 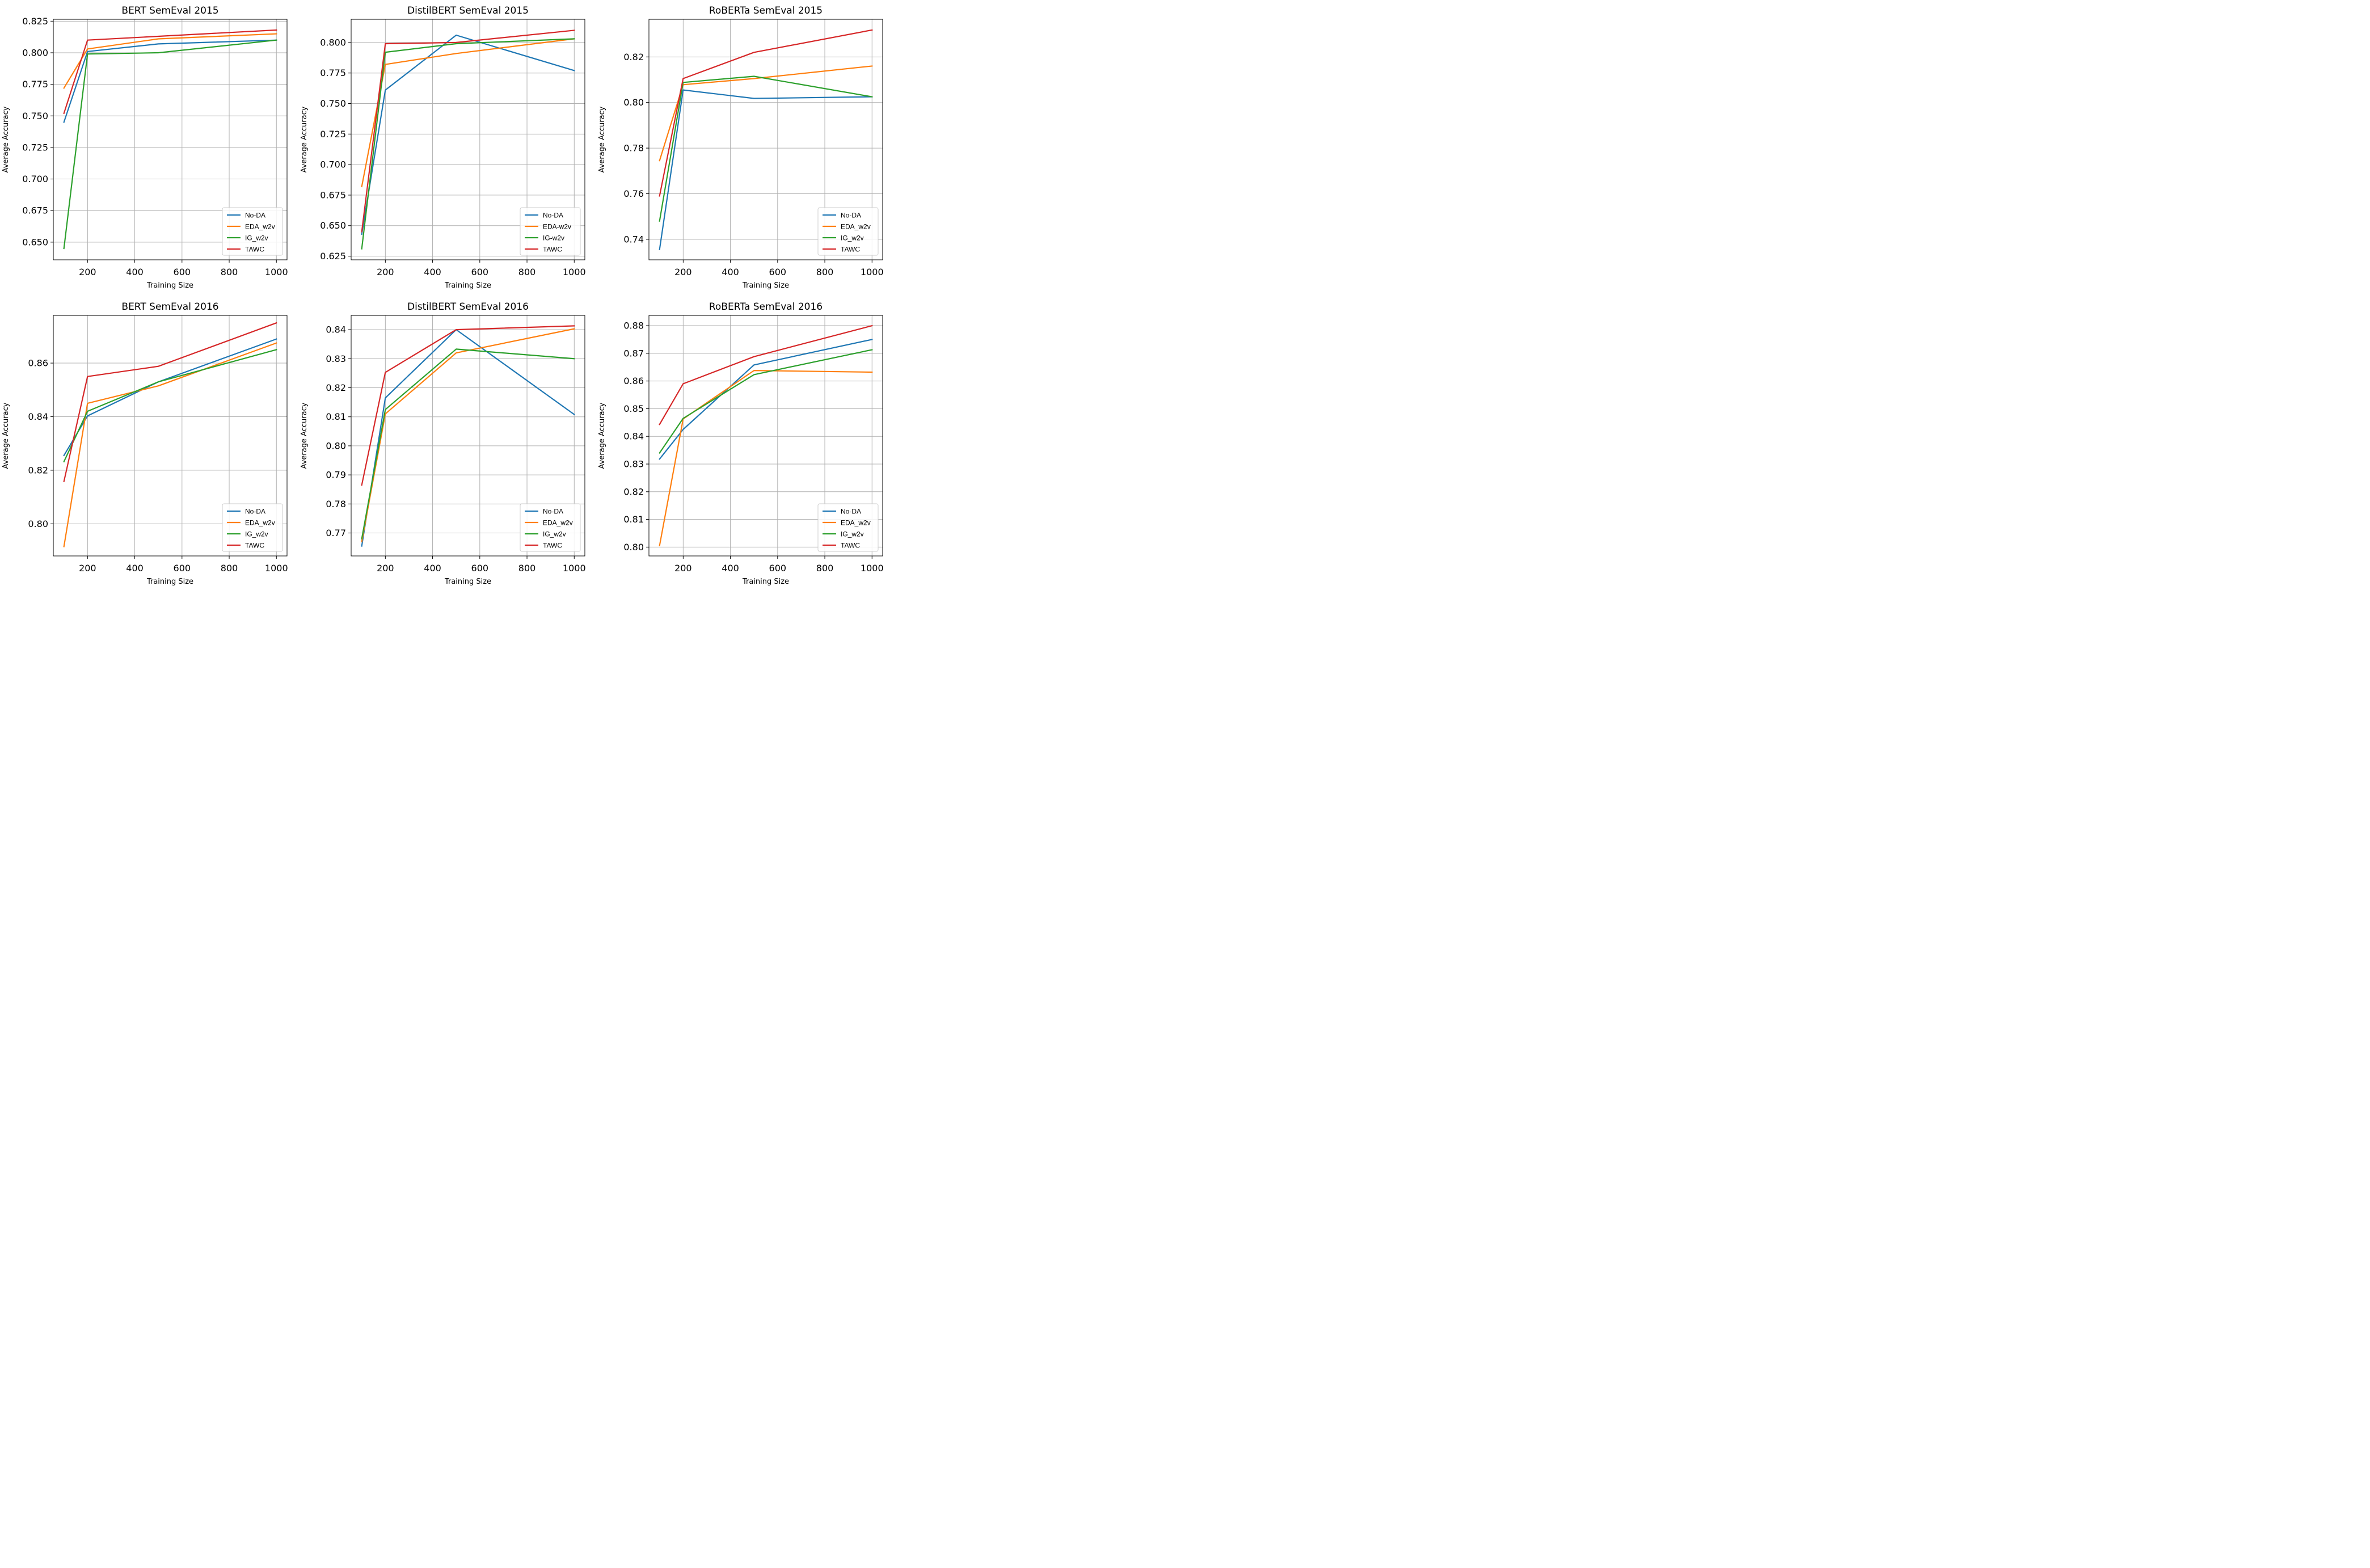 I want to click on y-tick-label: 0.85, so click(x=633, y=408).